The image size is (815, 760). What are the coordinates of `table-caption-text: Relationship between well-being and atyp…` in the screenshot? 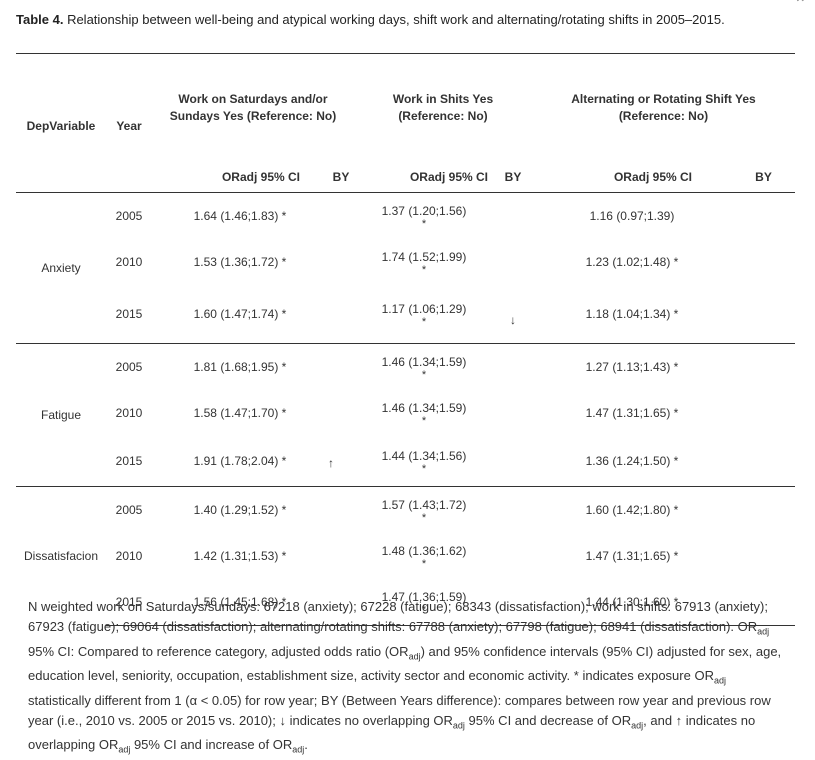 It's located at (394, 19).